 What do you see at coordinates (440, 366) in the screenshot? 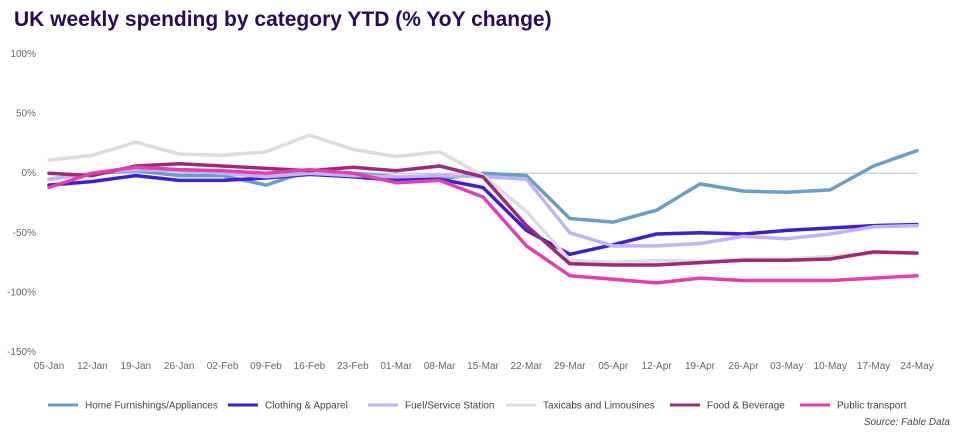
I see `x-tick-label: 08-Mar` at bounding box center [440, 366].